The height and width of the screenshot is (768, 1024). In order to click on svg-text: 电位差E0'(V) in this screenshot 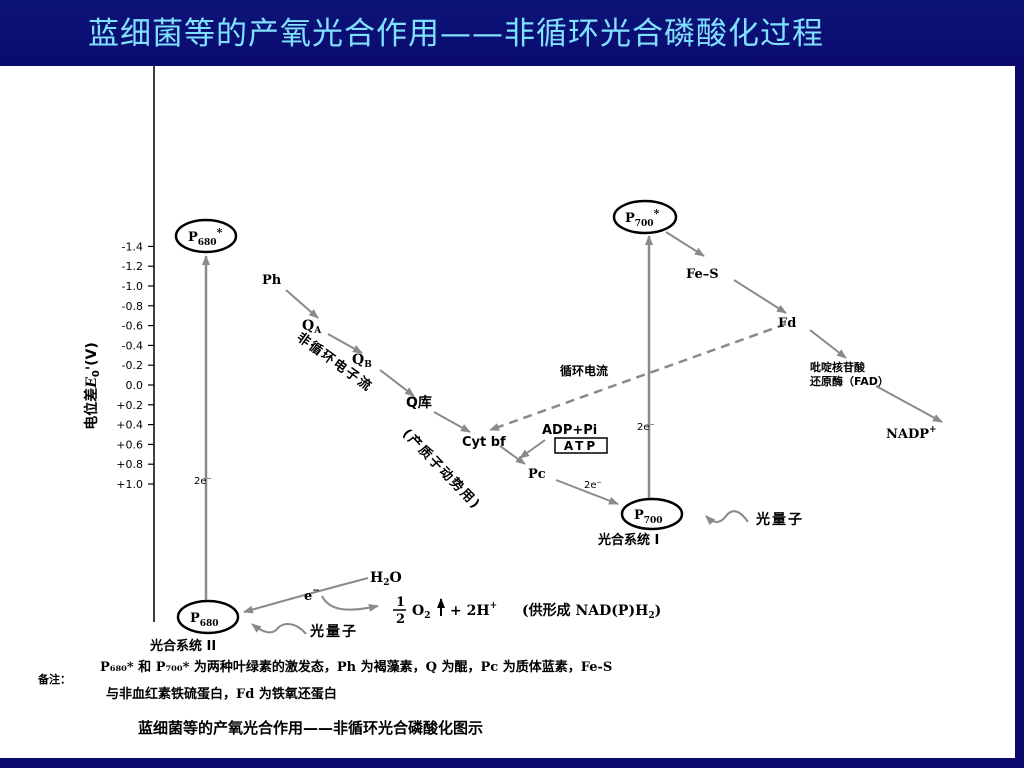, I will do `click(92, 386)`.